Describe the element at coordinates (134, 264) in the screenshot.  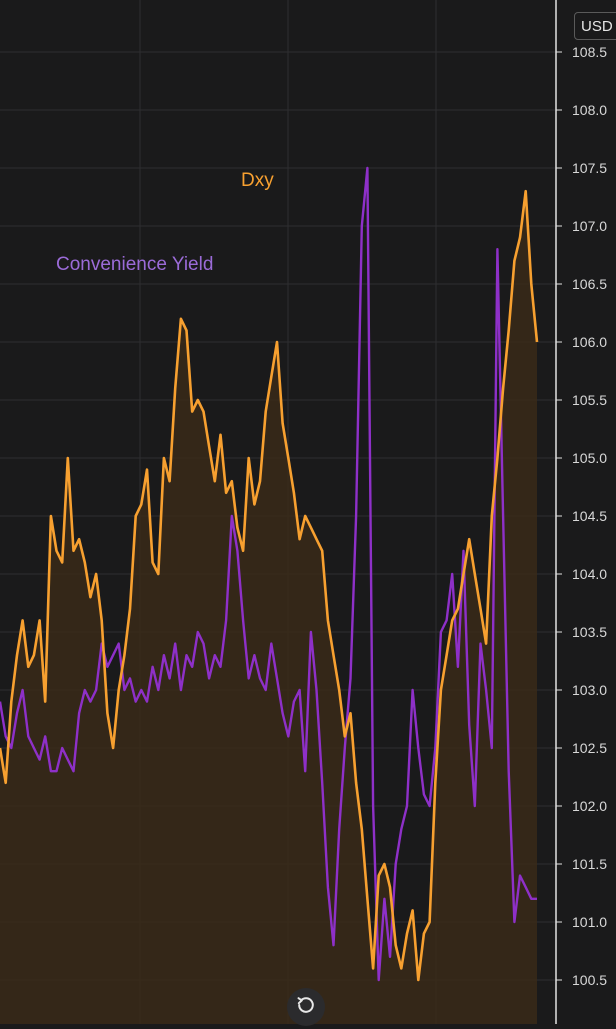
I see `convenience-yield-label: Convenience Yield` at that location.